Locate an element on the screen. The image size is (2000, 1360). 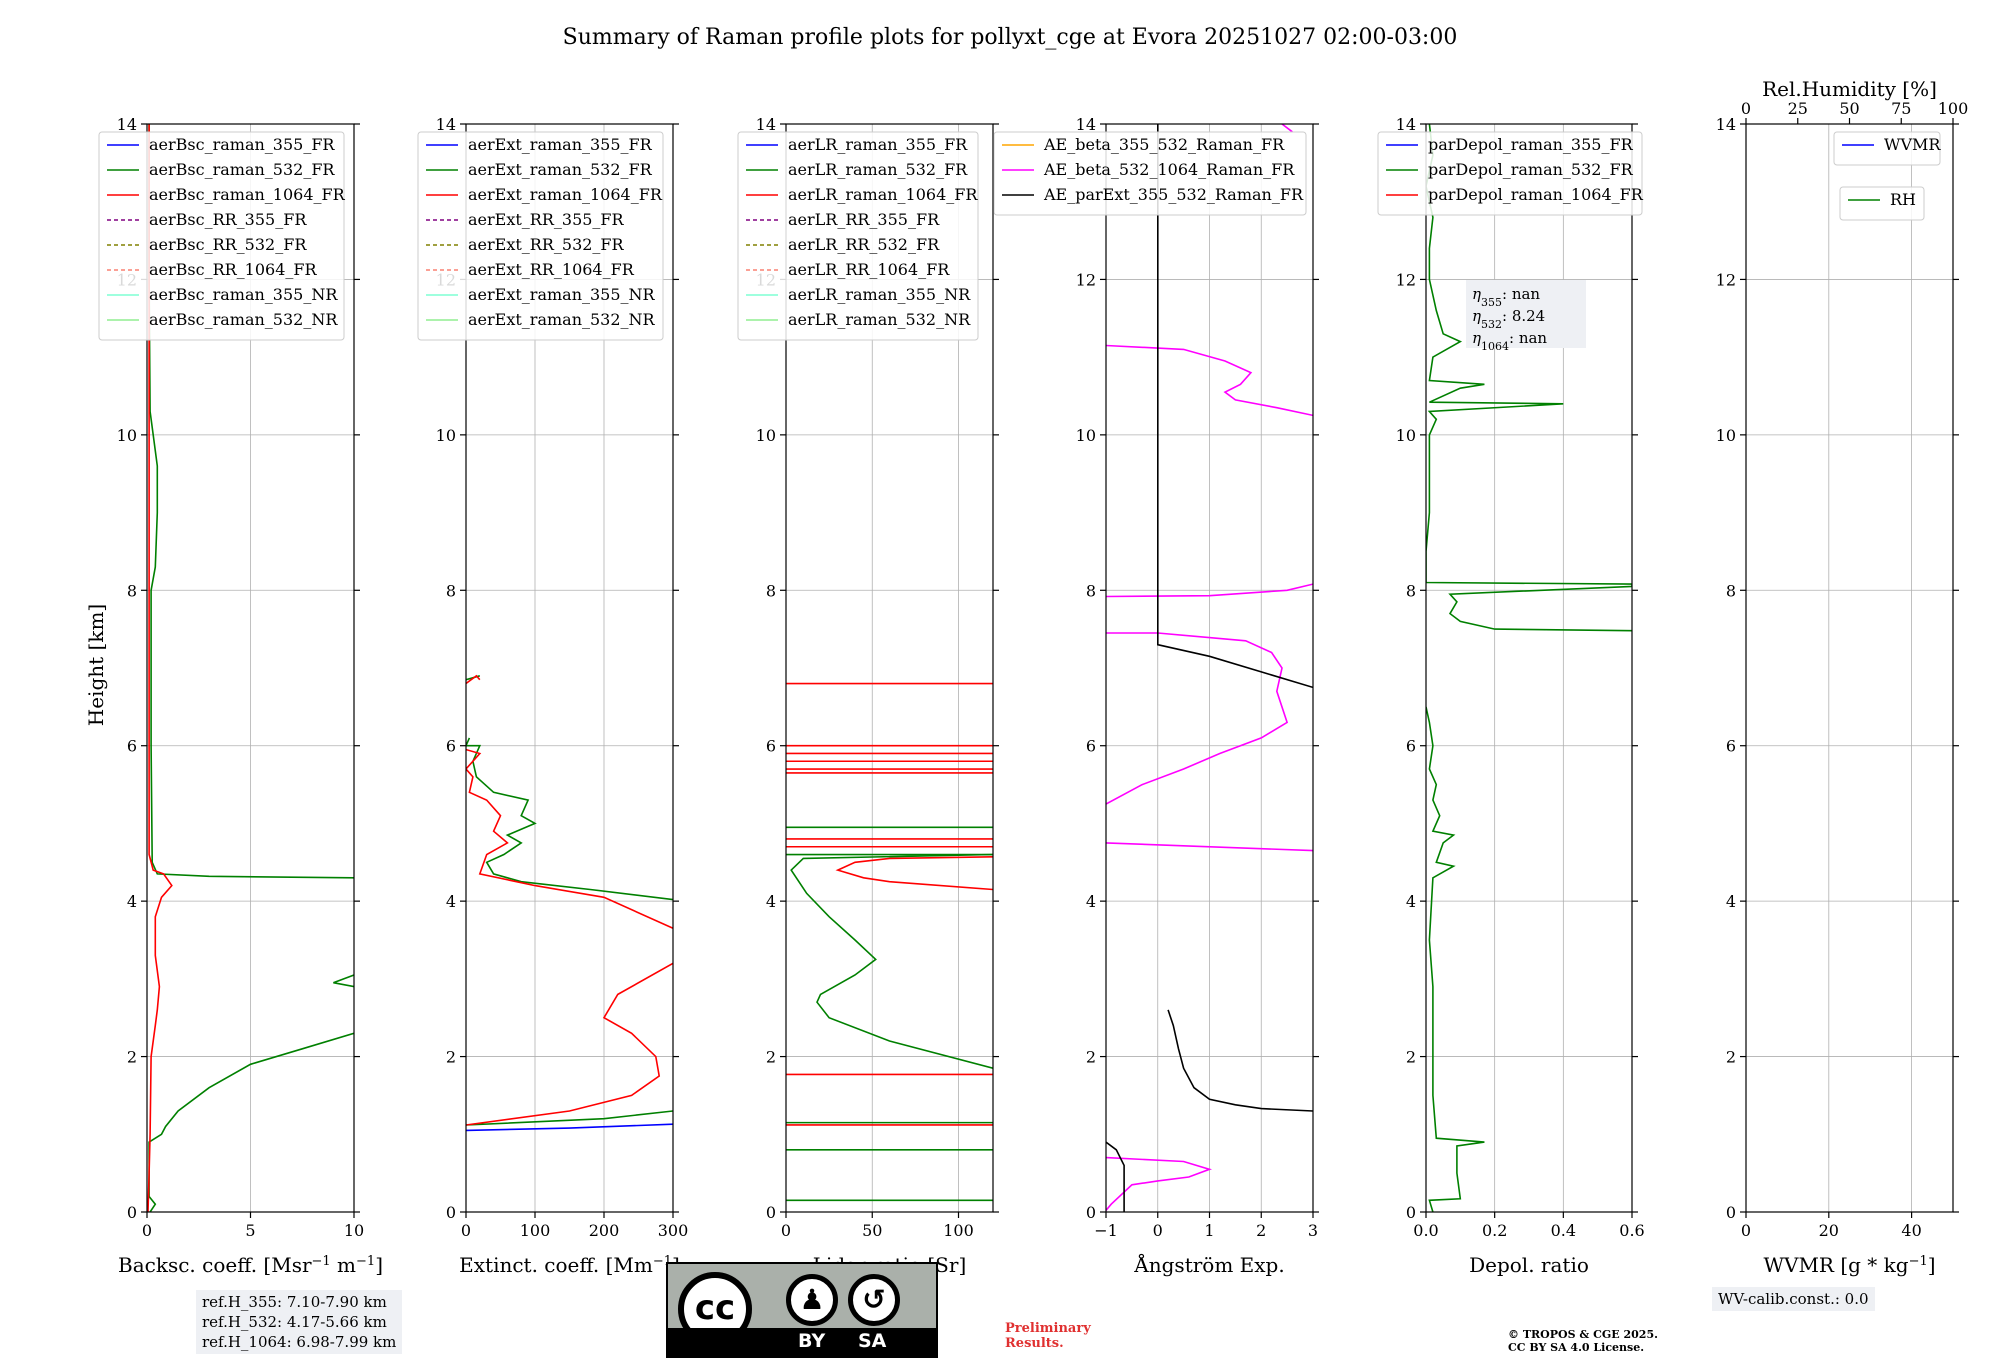
license-bar is located at coordinates (802, 1342).